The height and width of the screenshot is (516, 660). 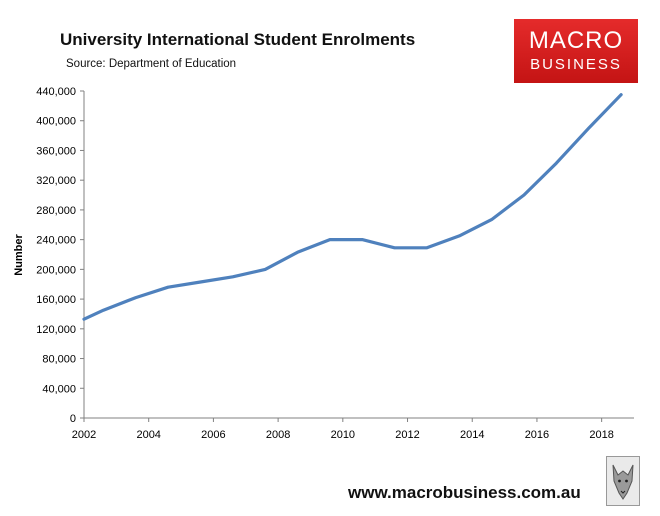 I want to click on y-tick-label: 200,000, so click(x=56, y=270).